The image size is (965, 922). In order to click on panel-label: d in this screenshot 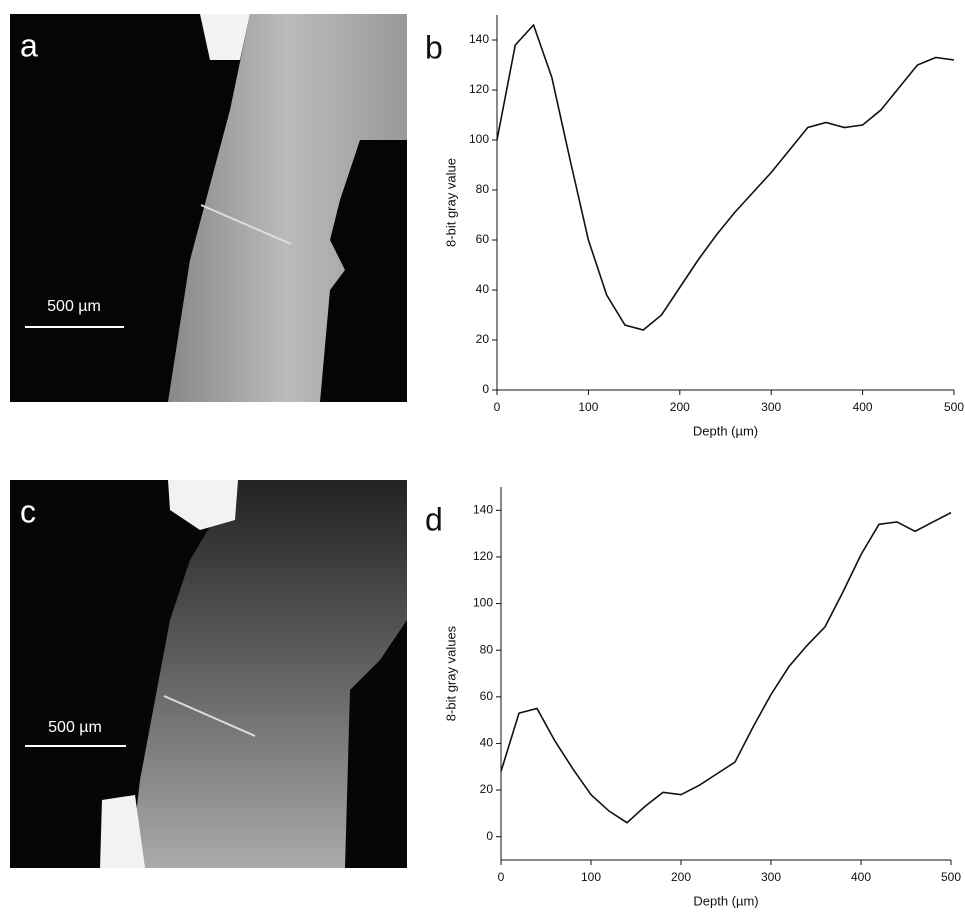, I will do `click(434, 519)`.